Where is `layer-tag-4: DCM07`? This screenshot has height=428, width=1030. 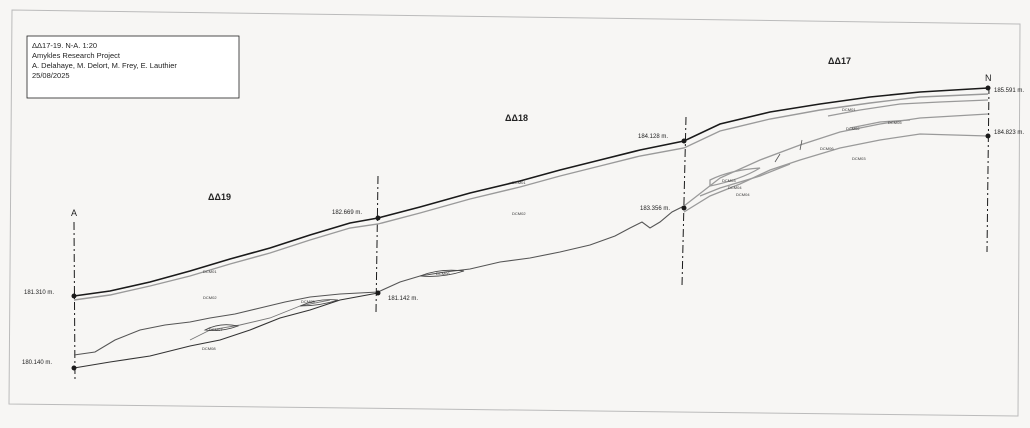
layer-tag-4: DCM07 is located at coordinates (216, 329).